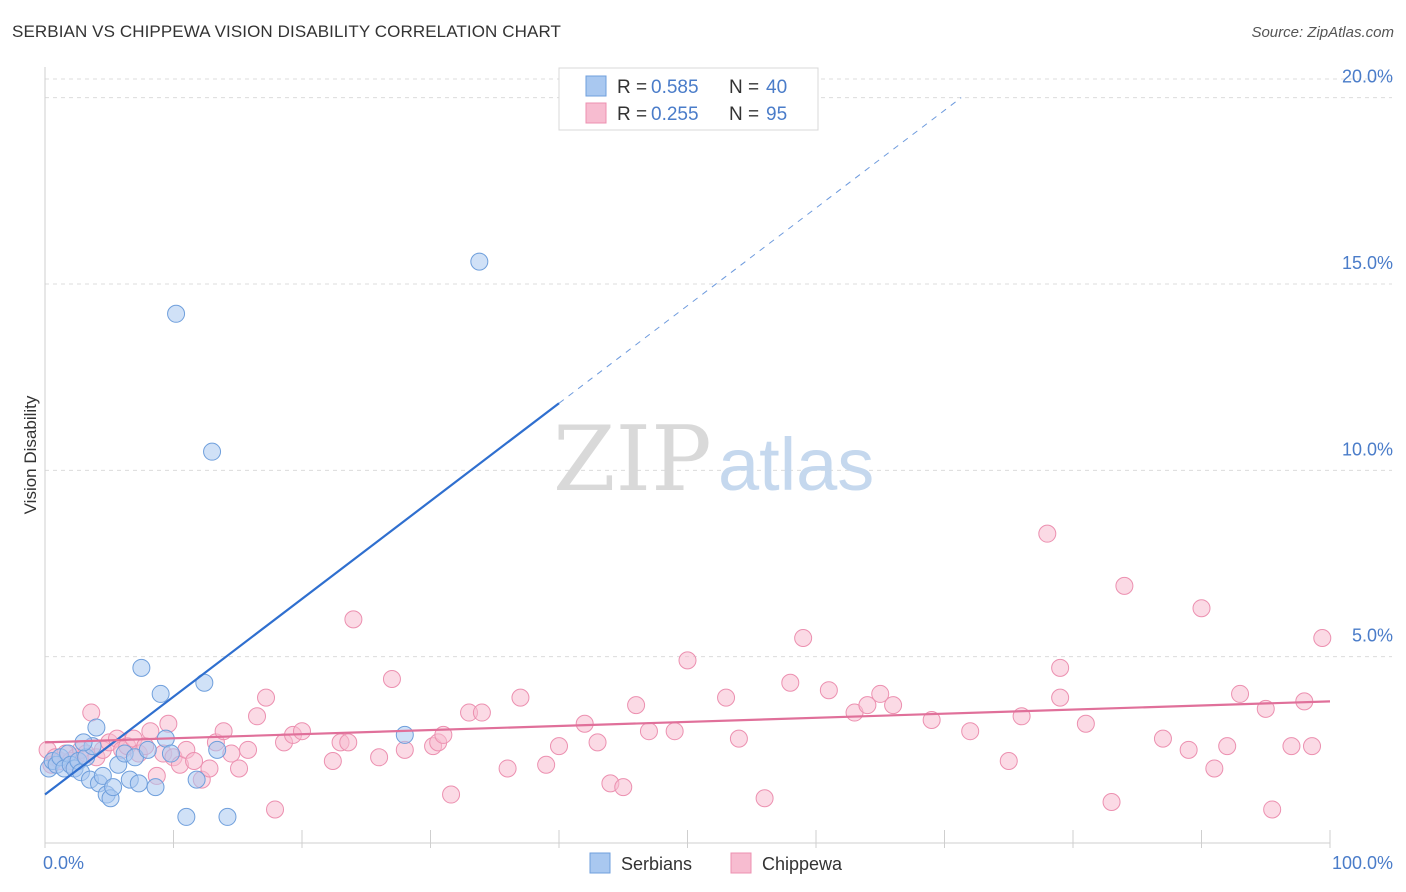 The image size is (1406, 892). What do you see at coordinates (776, 87) in the screenshot?
I see `legend-n-value-serbians: 40` at bounding box center [776, 87].